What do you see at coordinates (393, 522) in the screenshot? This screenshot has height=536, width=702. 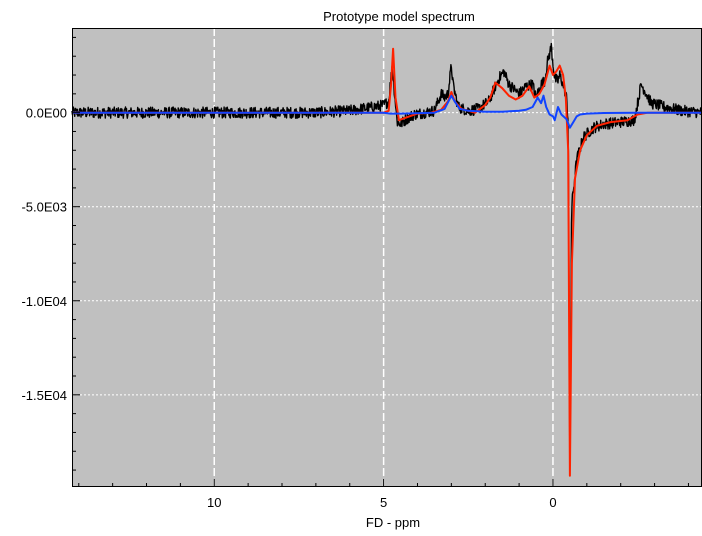 I see `x-axis-label: FD - ppm` at bounding box center [393, 522].